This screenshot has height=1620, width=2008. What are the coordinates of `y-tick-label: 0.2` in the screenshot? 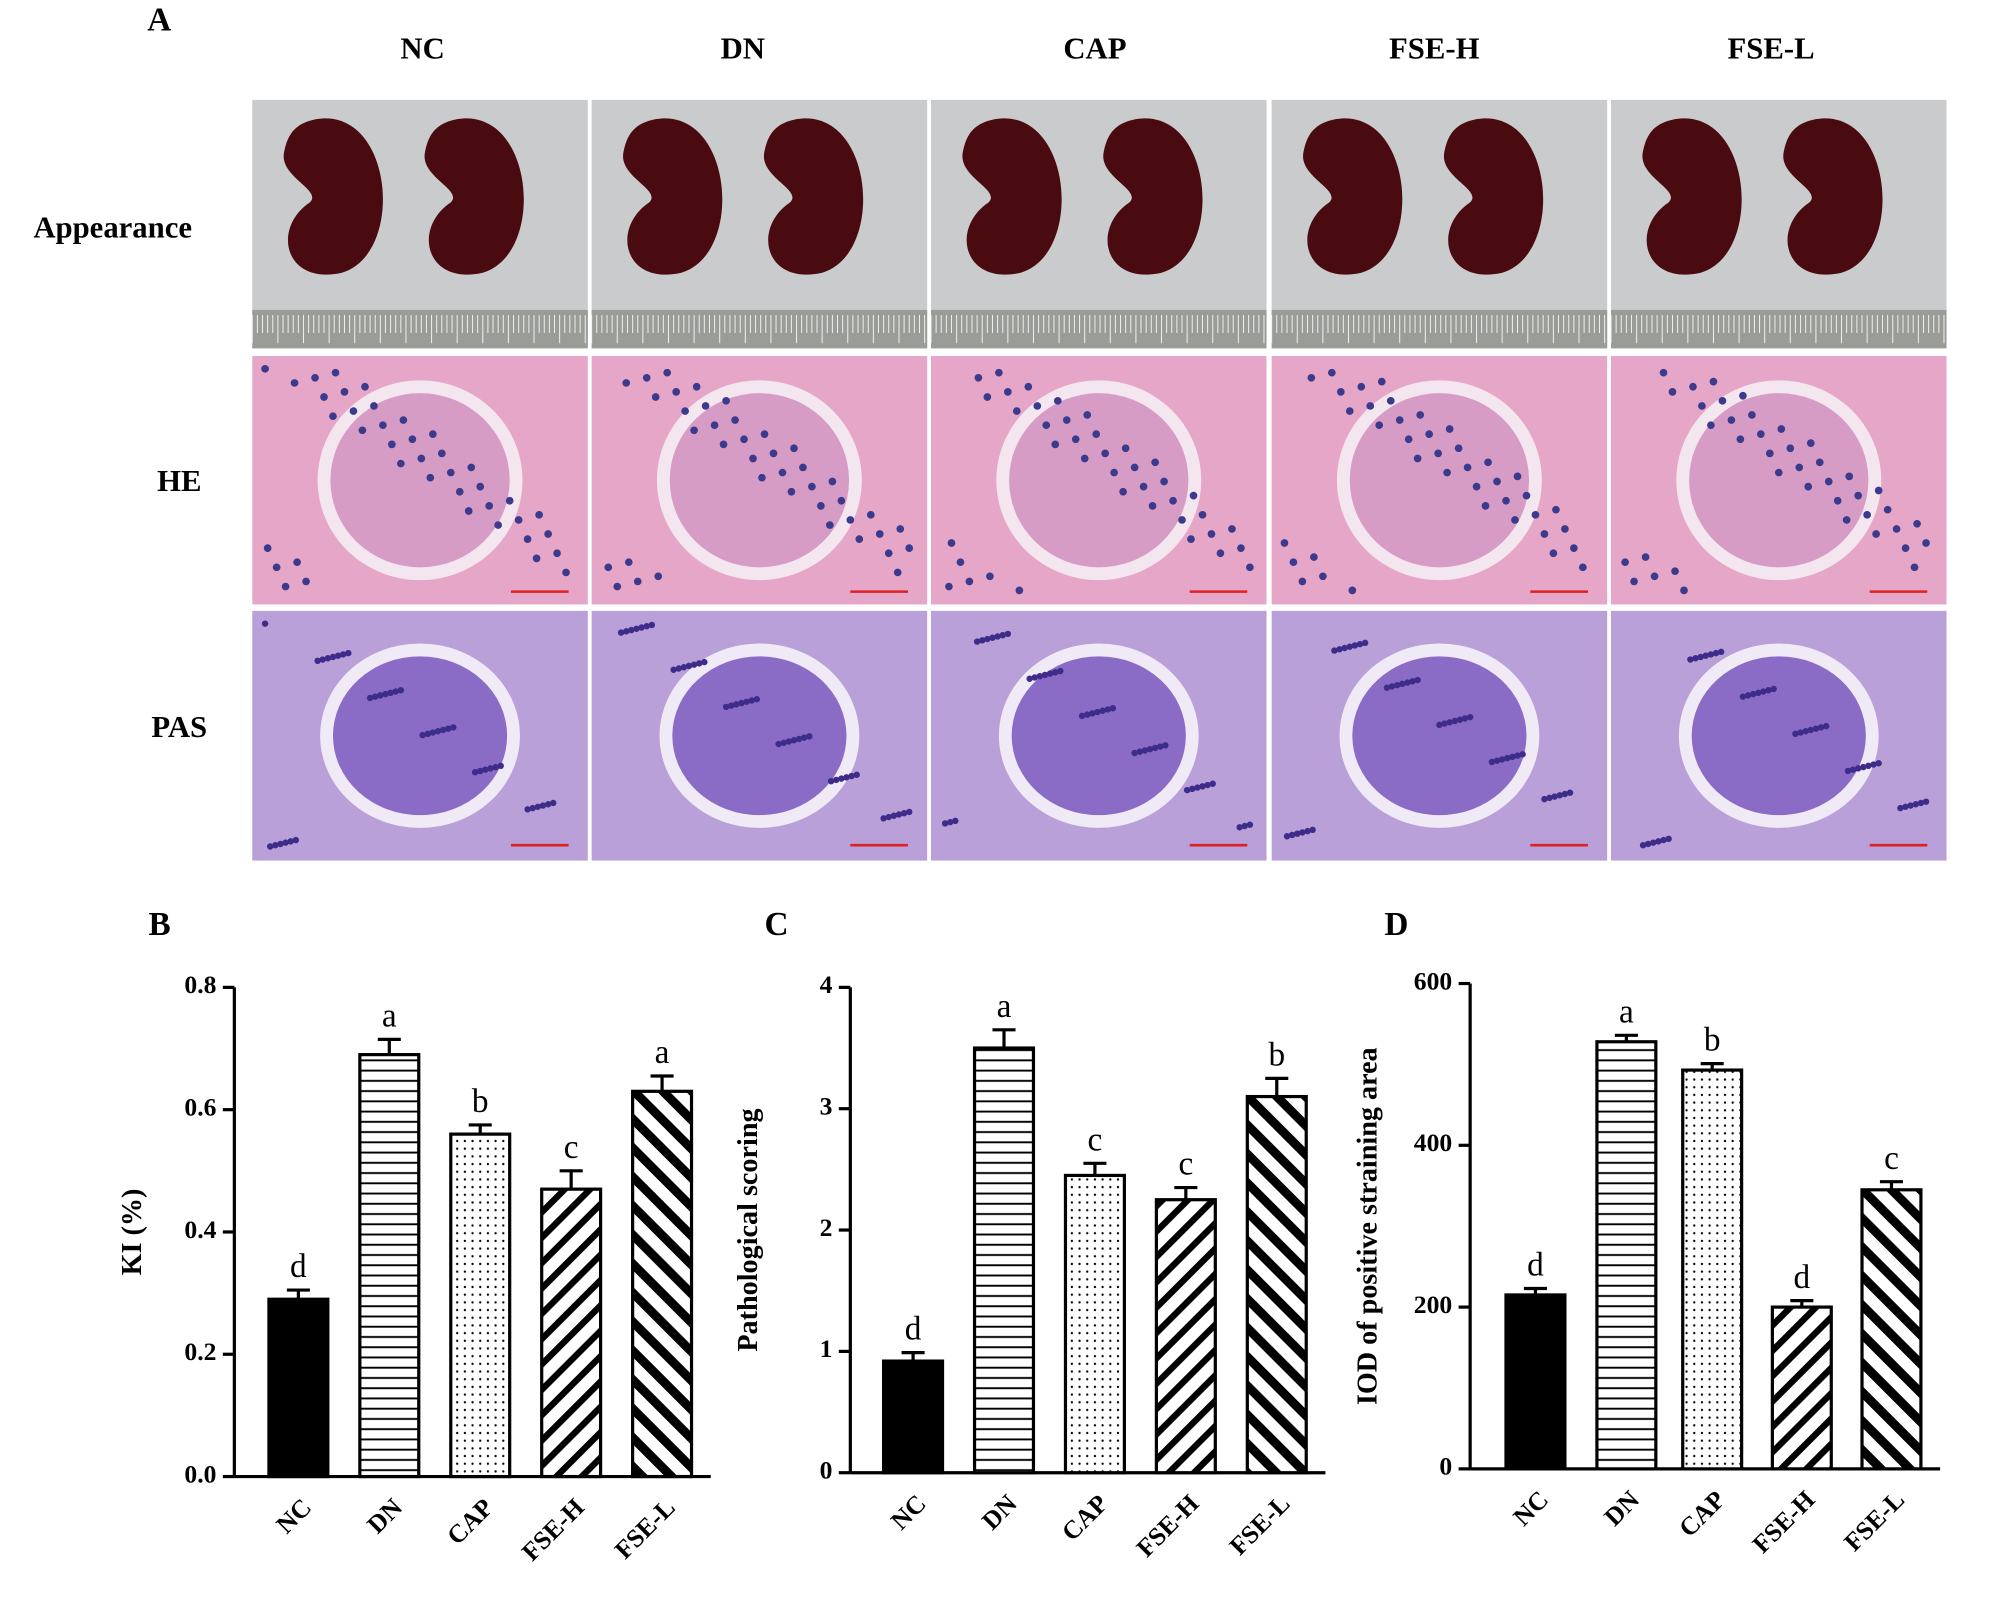 It's located at (200, 1351).